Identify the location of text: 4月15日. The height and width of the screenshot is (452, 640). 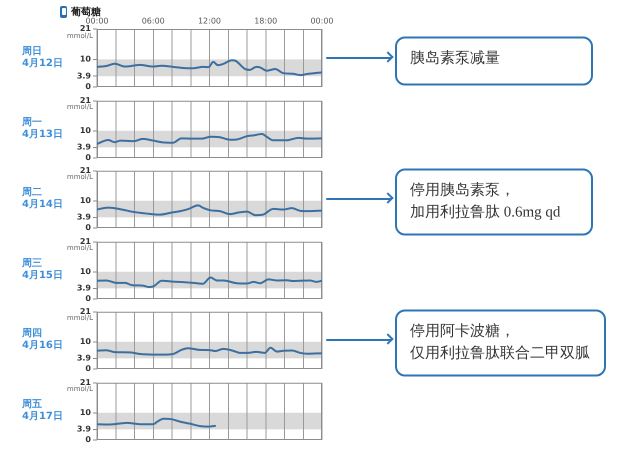
(42, 276).